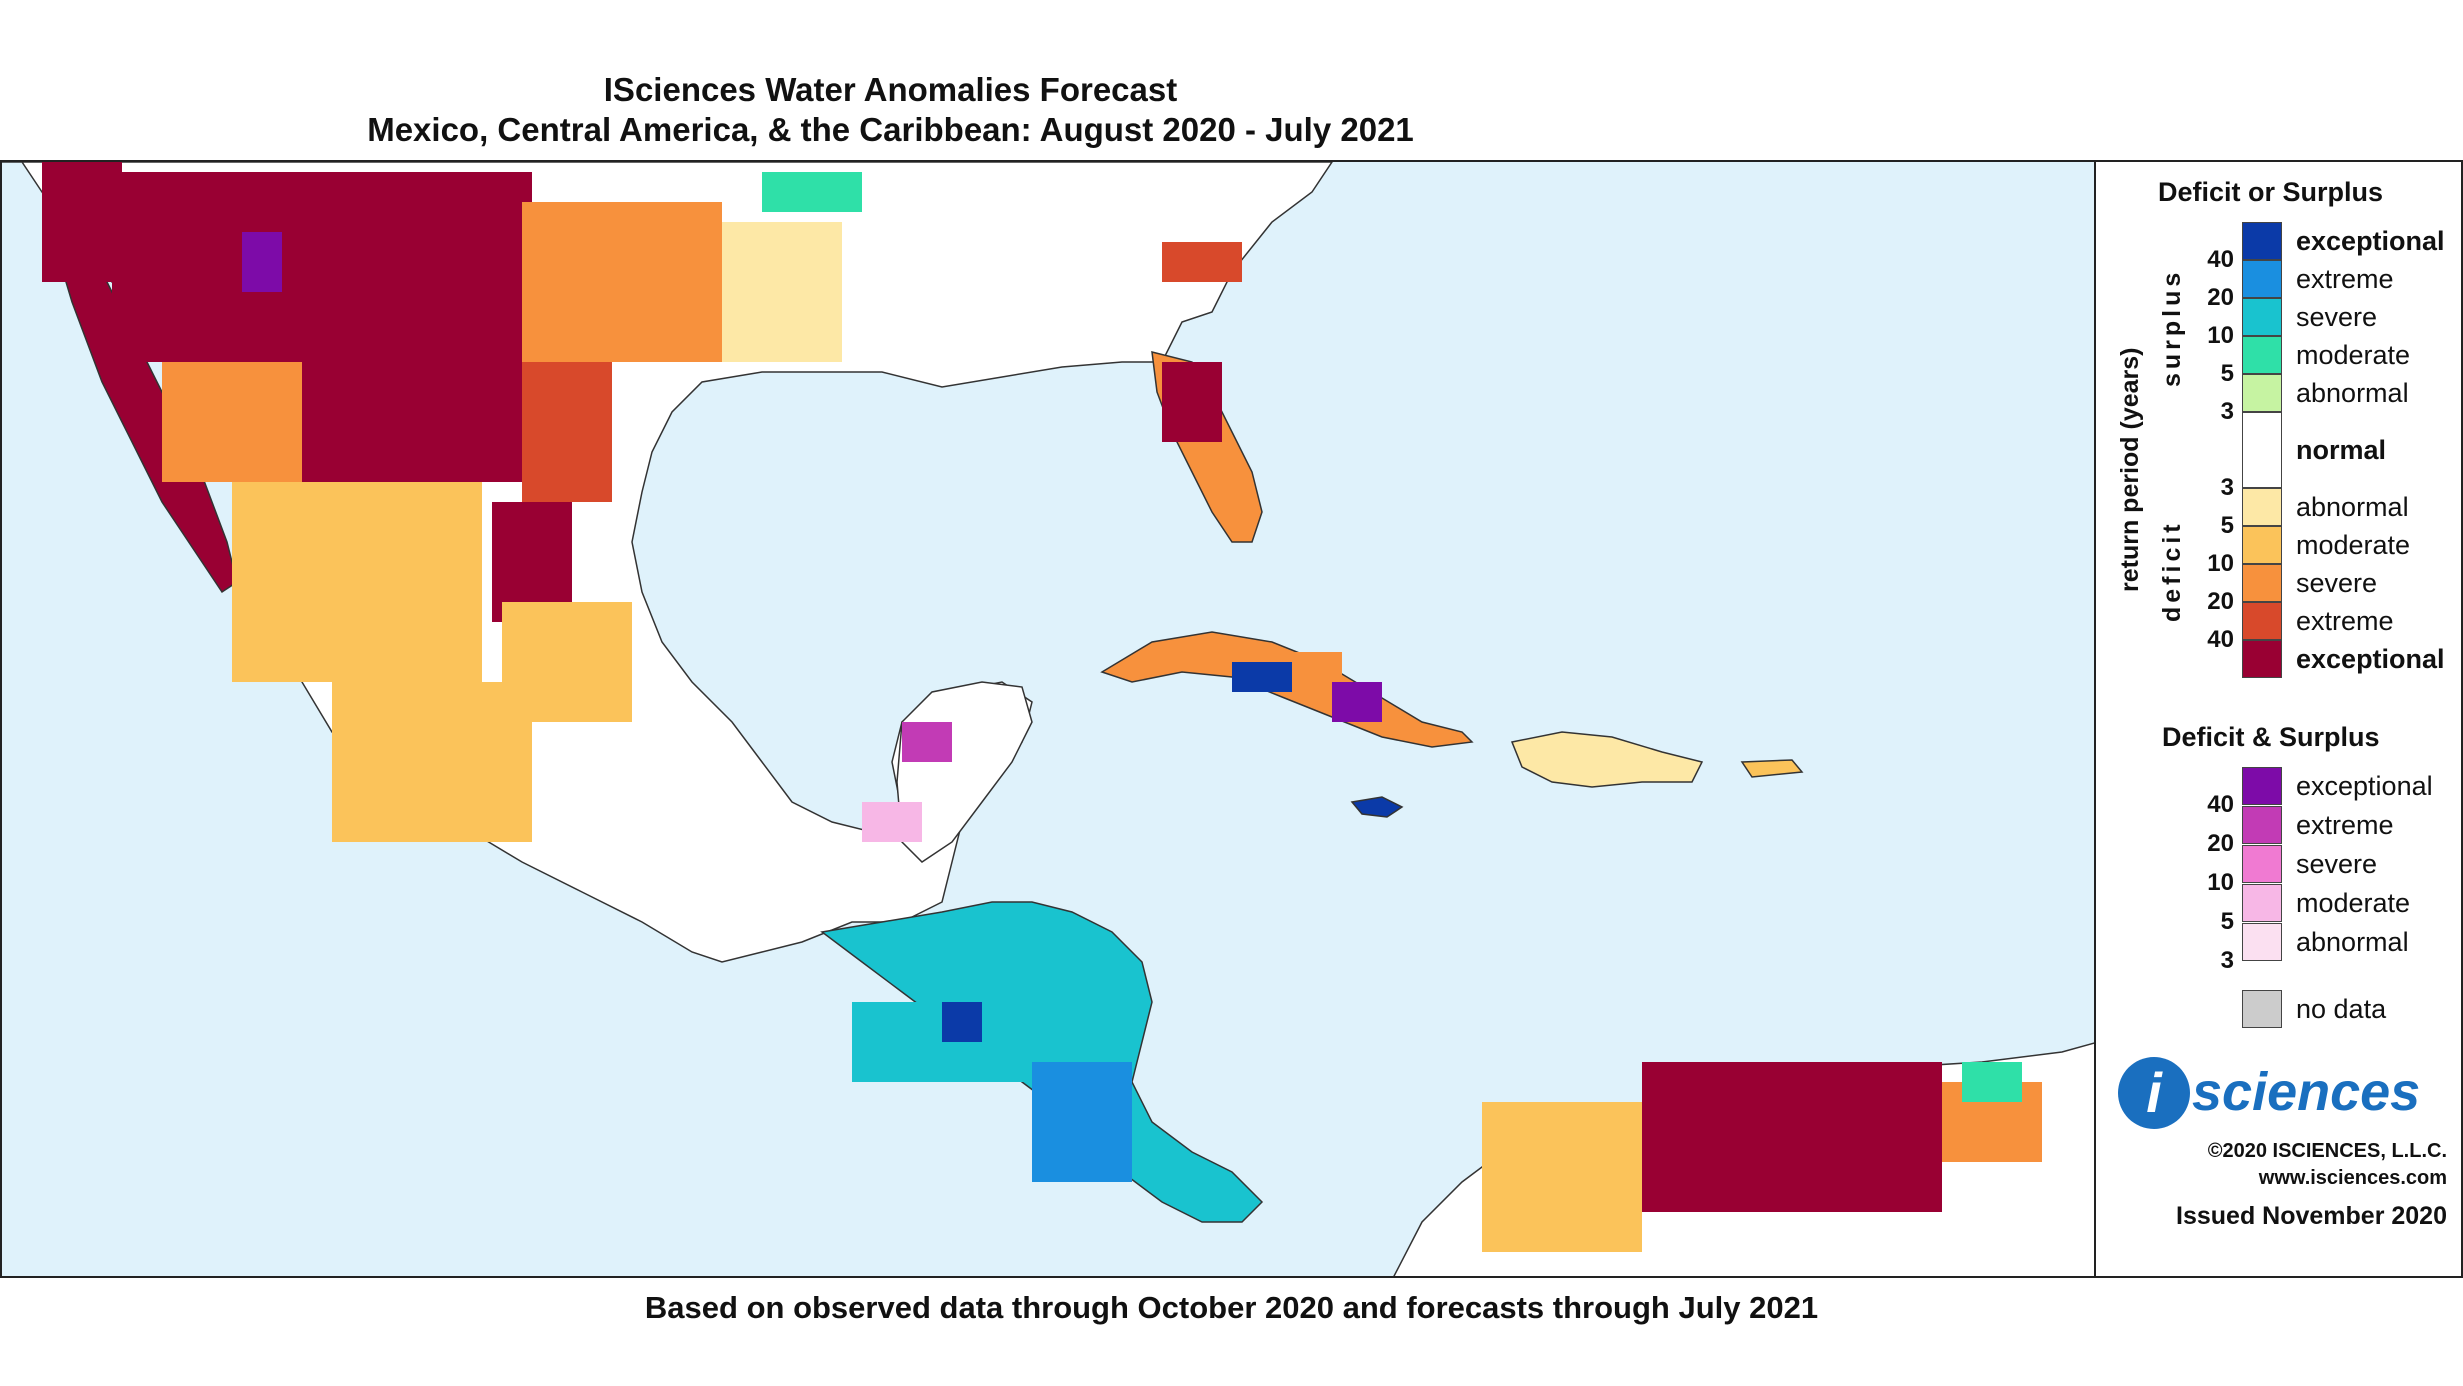 The height and width of the screenshot is (1386, 2463). I want to click on both-extreme-label: extreme, so click(2345, 825).